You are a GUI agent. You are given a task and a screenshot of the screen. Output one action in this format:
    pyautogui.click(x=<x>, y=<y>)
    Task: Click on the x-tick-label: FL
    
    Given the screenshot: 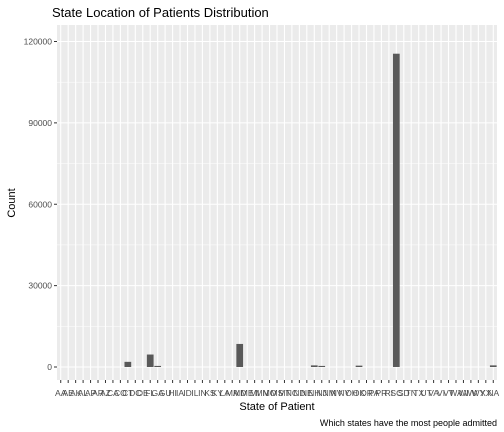 What is the action you would take?
    pyautogui.click(x=150, y=393)
    